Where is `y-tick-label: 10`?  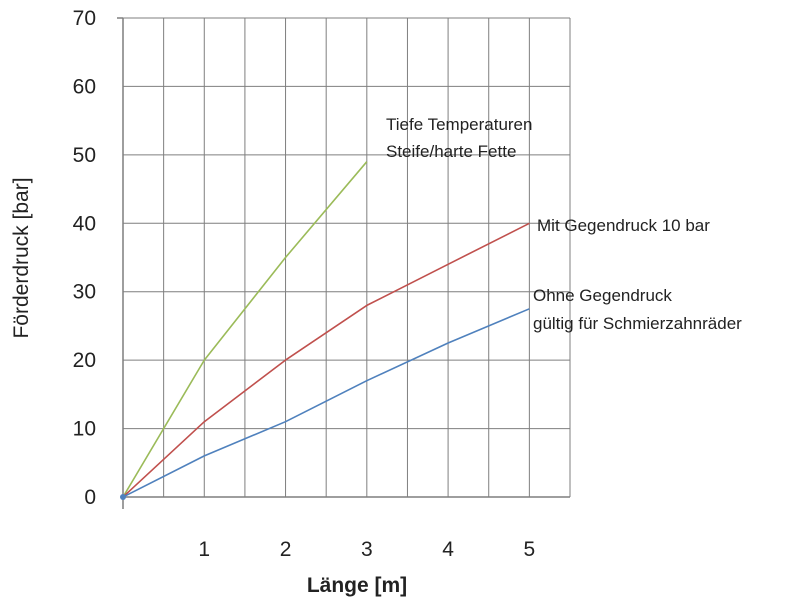
y-tick-label: 10 is located at coordinates (84, 429).